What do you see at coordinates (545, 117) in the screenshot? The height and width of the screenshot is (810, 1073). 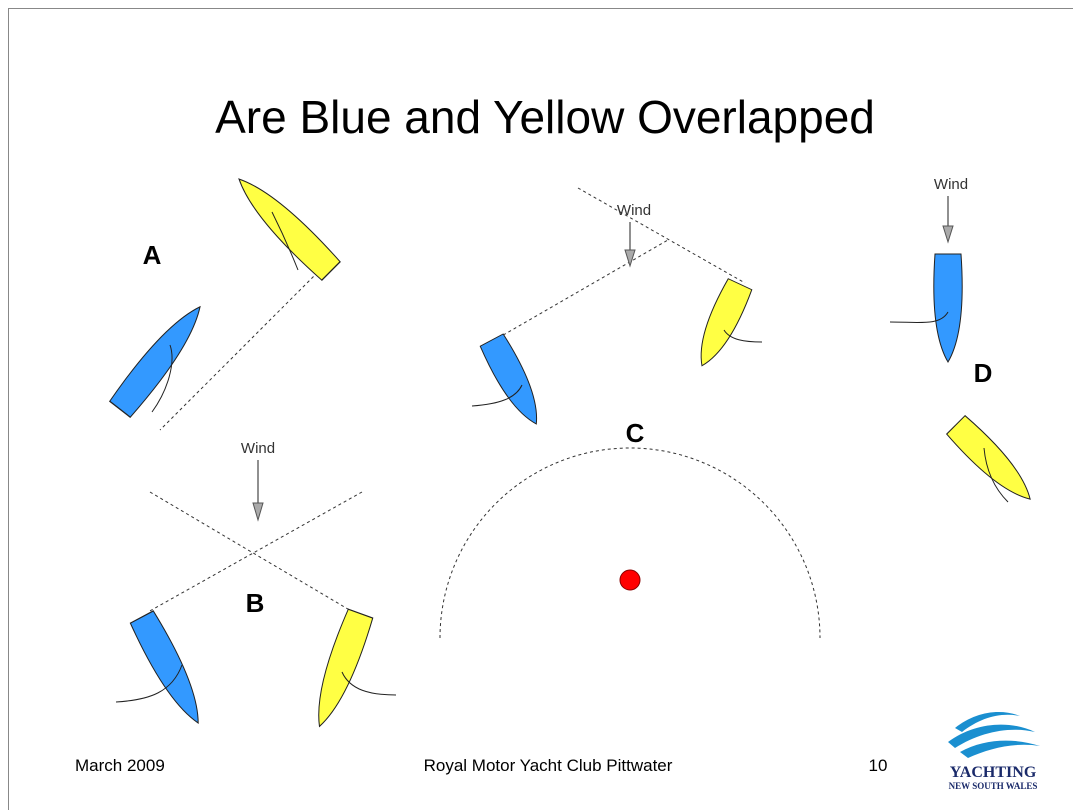 I see `slide-title: Are Blue and Yellow Overlapped` at bounding box center [545, 117].